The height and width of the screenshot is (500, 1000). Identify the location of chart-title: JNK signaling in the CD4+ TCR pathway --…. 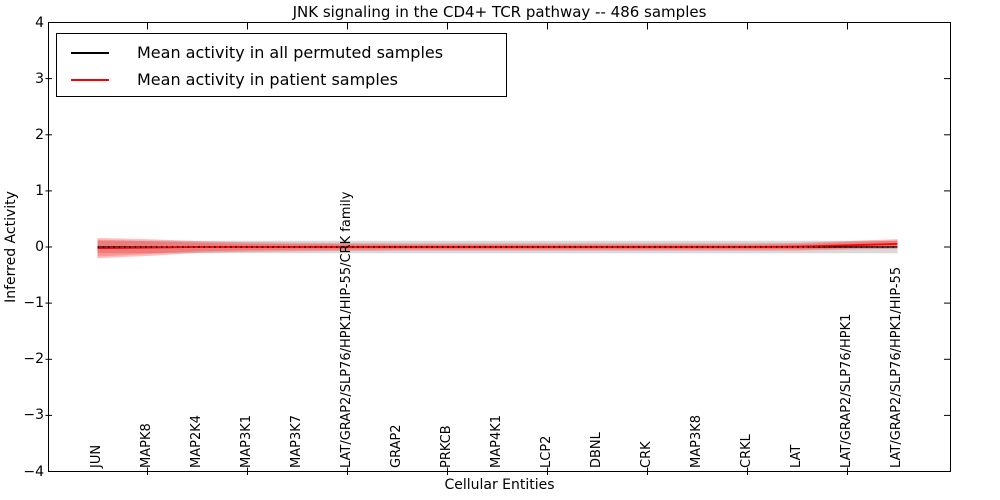
(499, 12).